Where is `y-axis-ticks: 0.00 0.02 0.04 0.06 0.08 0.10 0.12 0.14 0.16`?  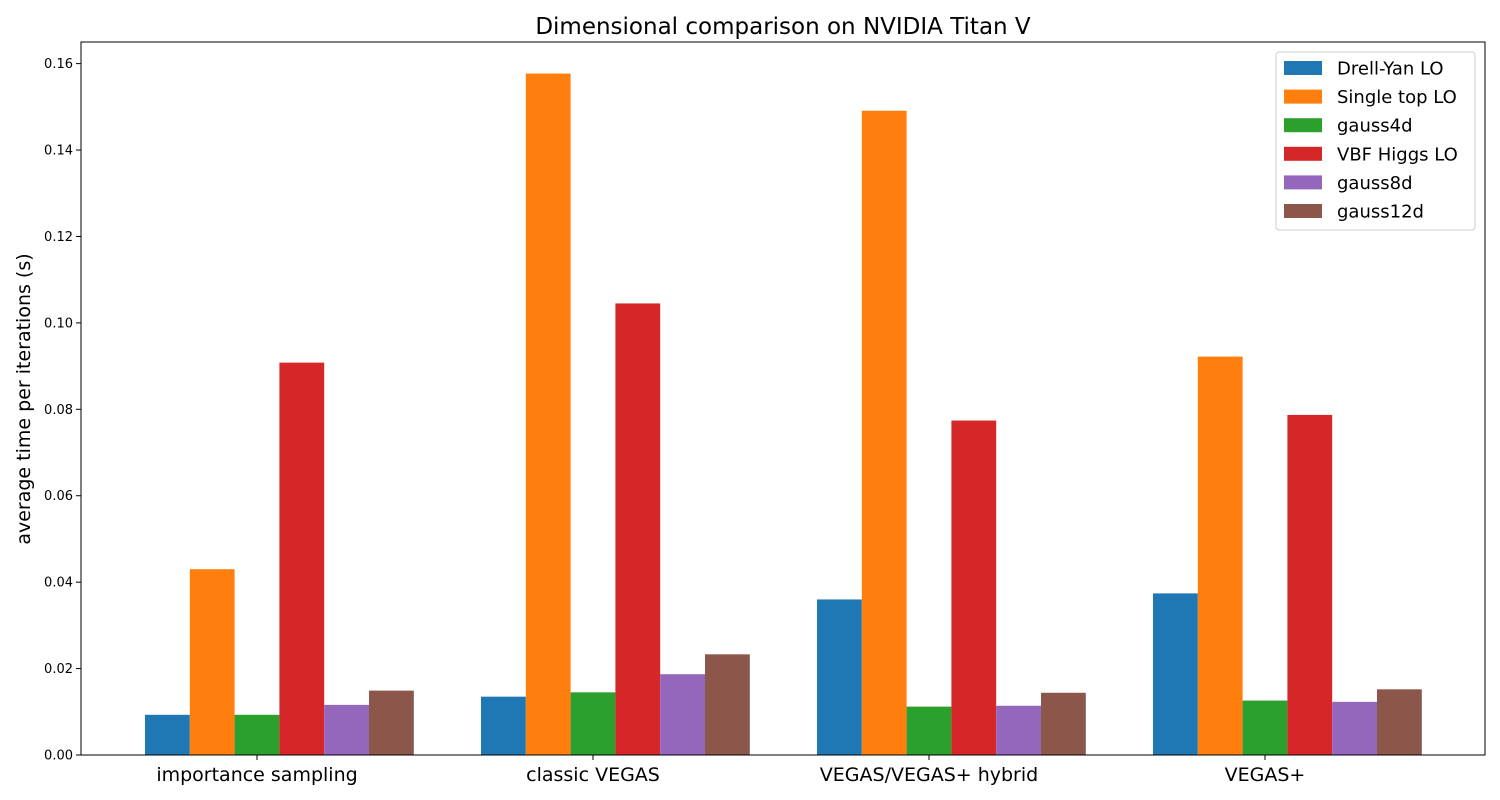
y-axis-ticks: 0.00 0.02 0.04 0.06 0.08 0.10 0.12 0.14 0.16 is located at coordinates (62, 410).